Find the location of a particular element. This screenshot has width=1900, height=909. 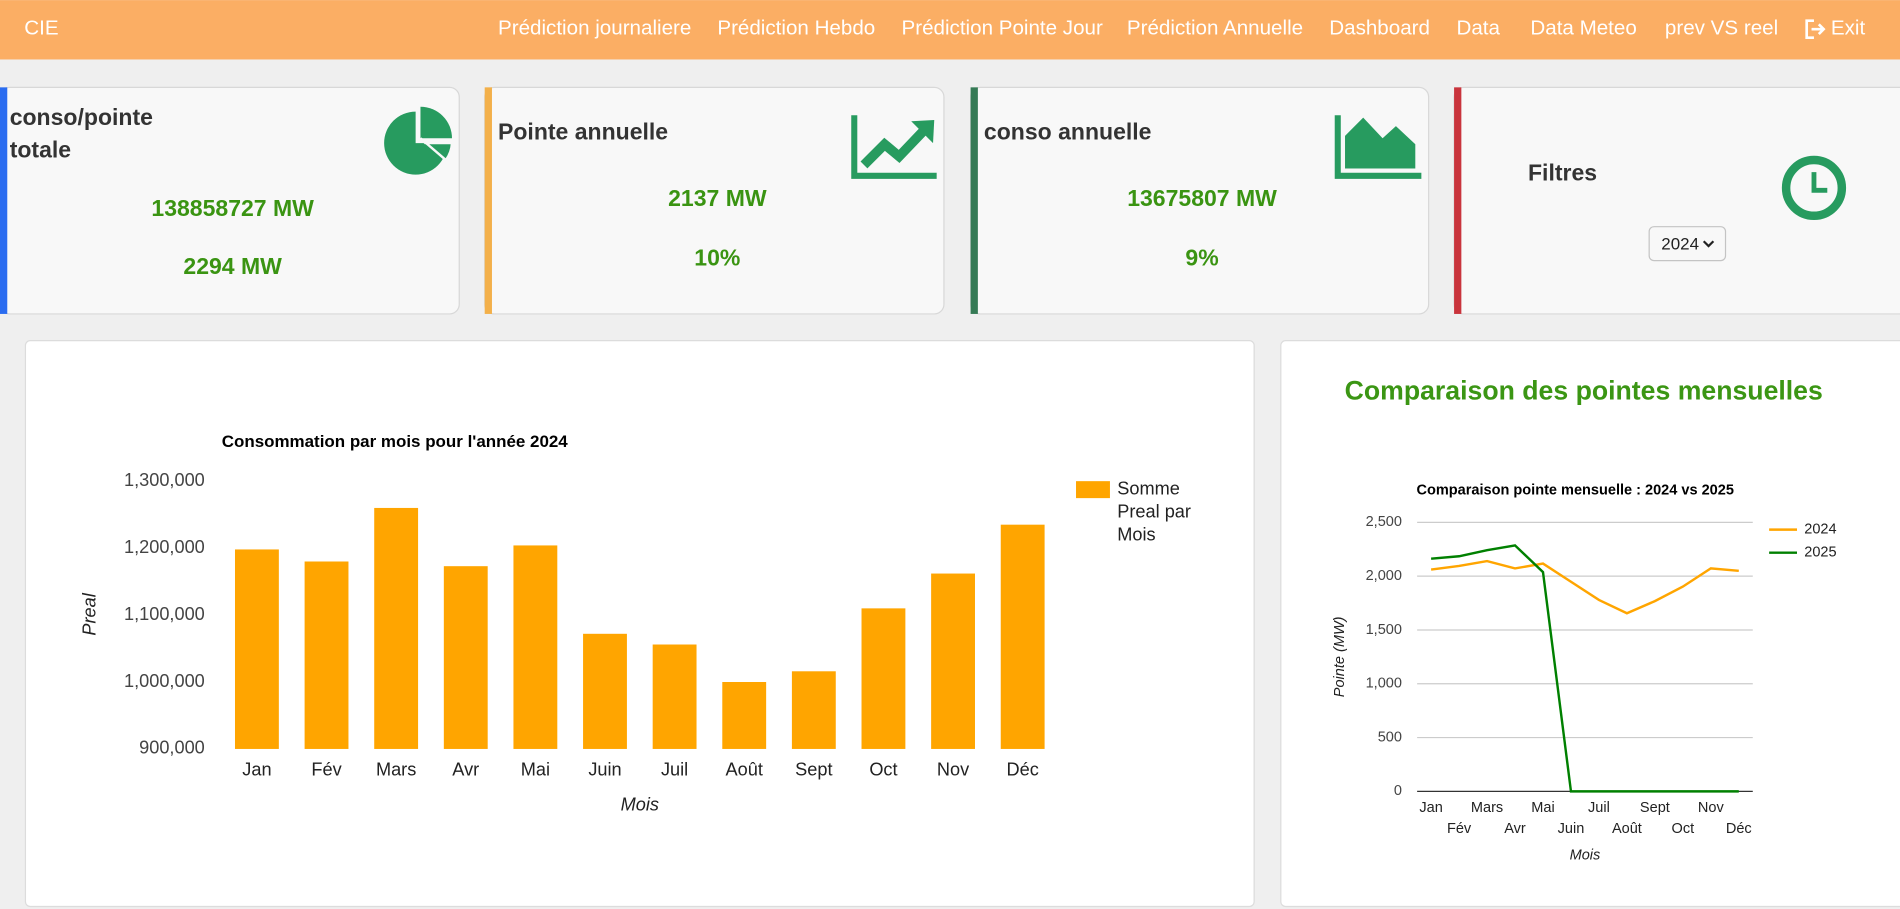

legend-swatch is located at coordinates (1093, 490).